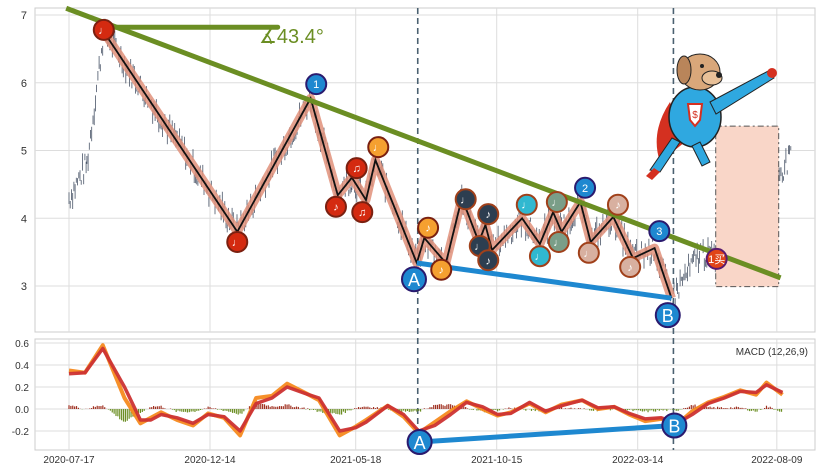 The height and width of the screenshot is (471, 822). I want to click on macd-y-tick-label: 0.6, so click(22, 344).